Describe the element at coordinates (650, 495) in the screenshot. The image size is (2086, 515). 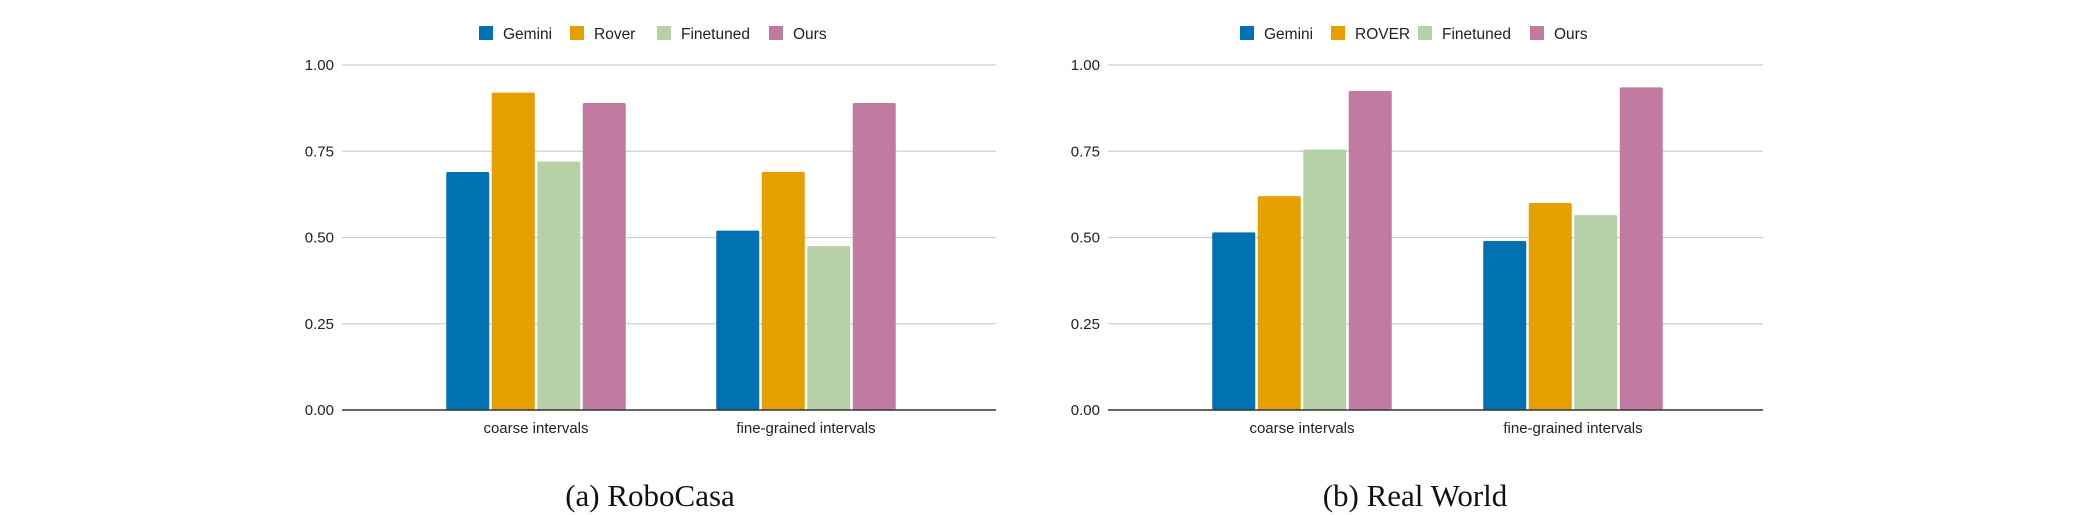
I see `panel-caption: (a) RoboCasa` at that location.